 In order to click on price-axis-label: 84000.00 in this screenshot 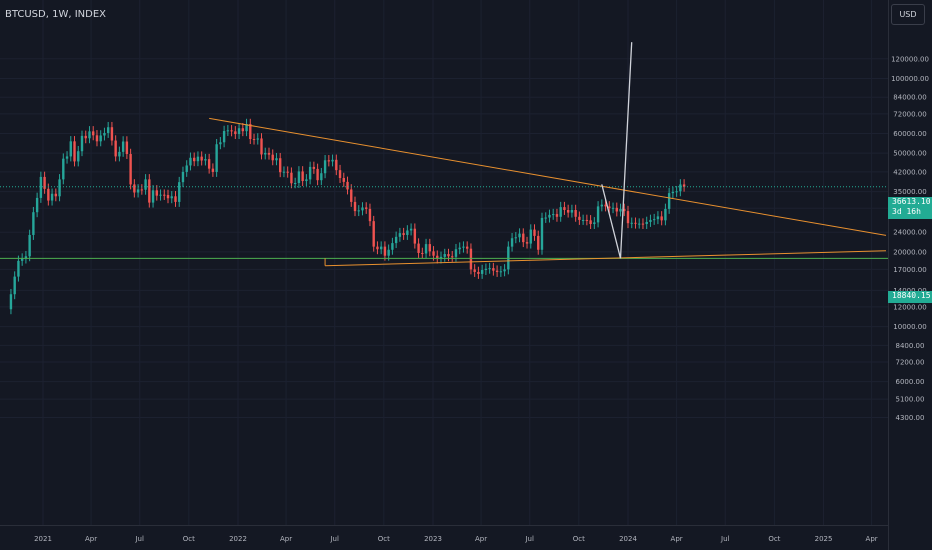, I will do `click(909, 98)`.